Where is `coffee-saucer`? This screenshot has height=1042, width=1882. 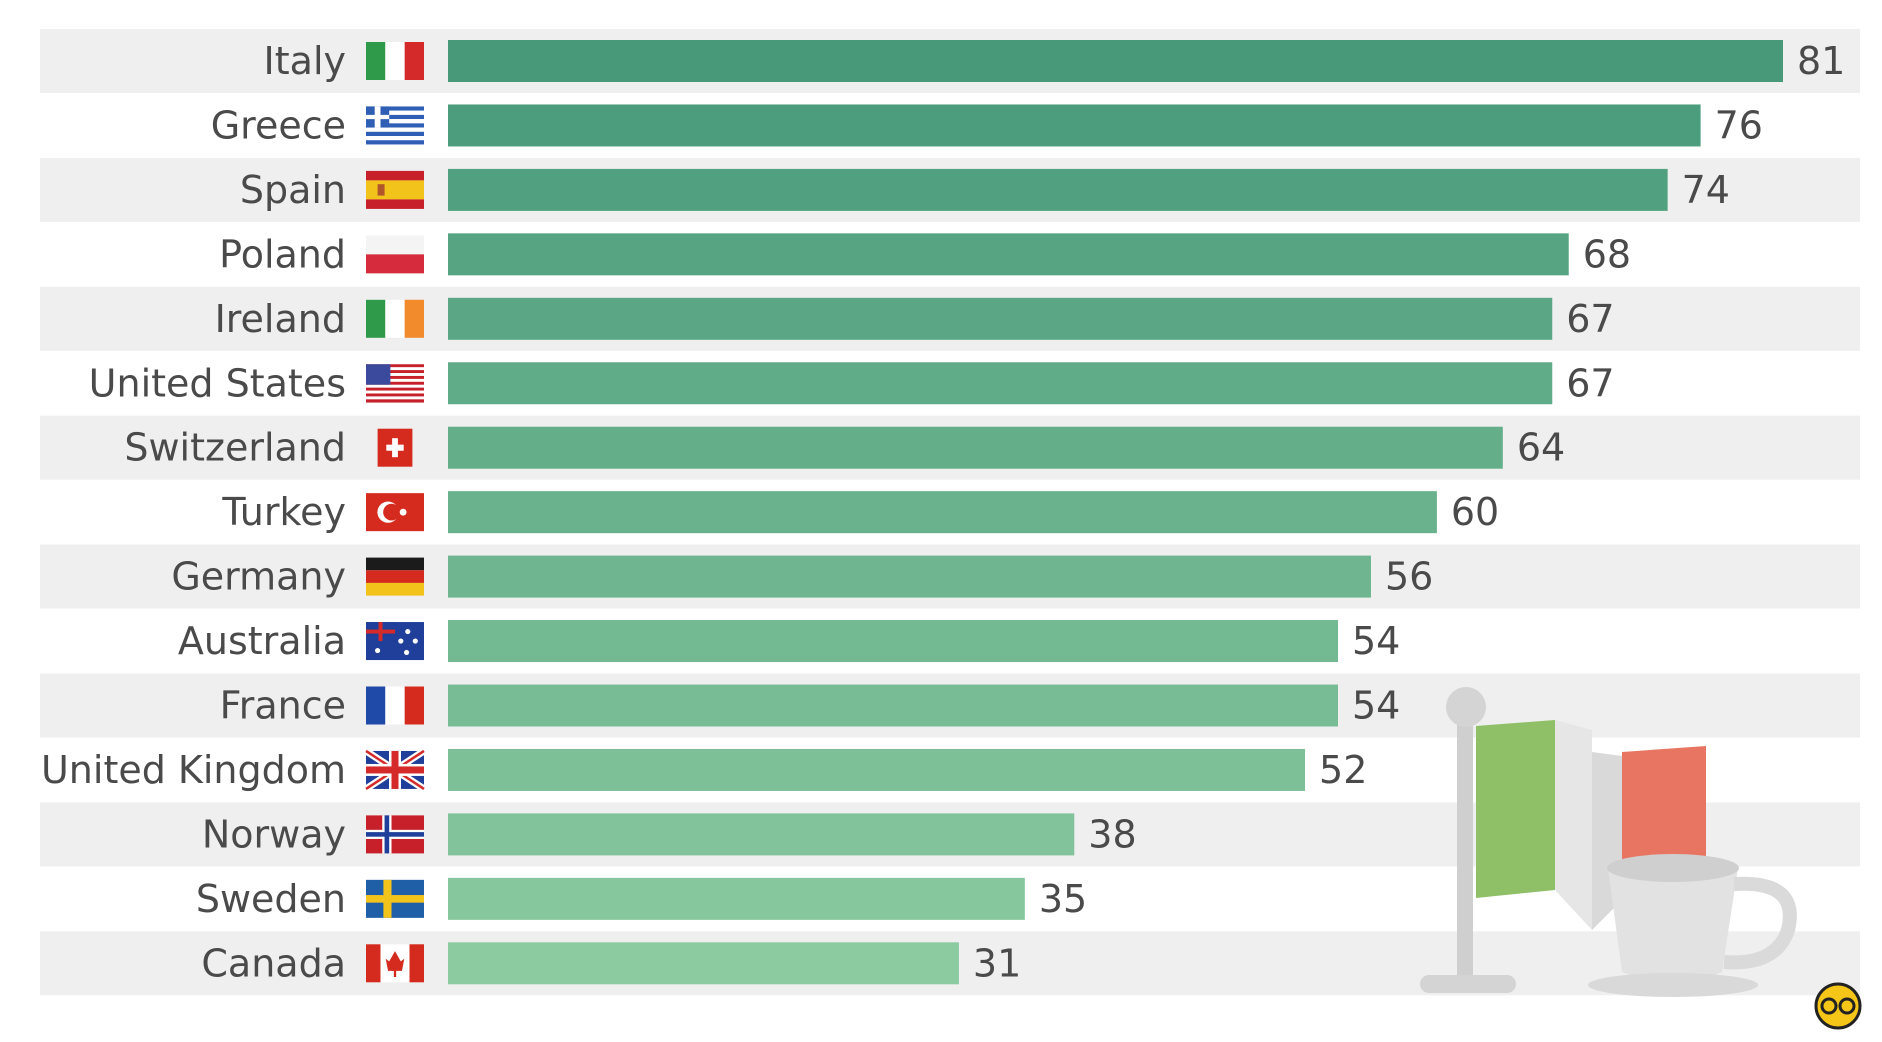
coffee-saucer is located at coordinates (1673, 985).